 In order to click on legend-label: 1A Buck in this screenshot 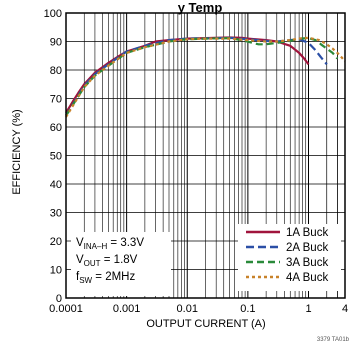, I will do `click(307, 233)`.